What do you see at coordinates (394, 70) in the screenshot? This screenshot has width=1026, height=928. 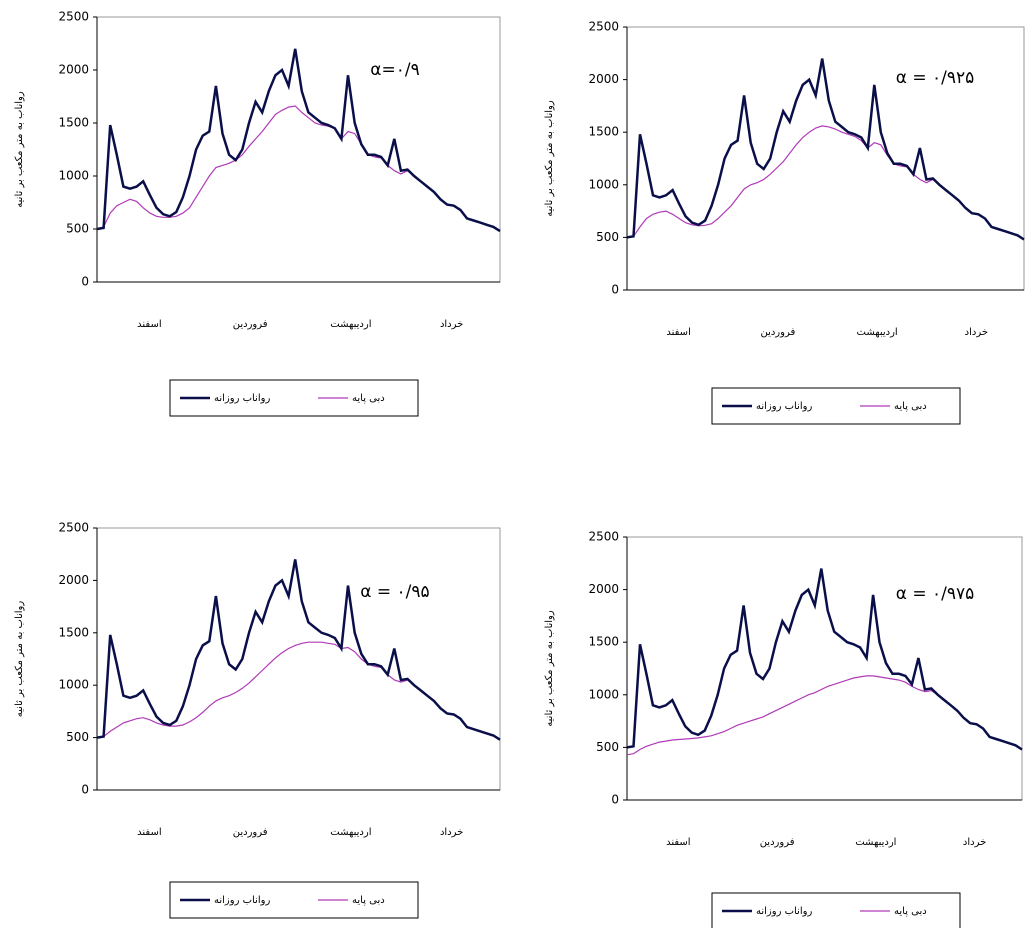 I see `annotation: α=۰/۹` at bounding box center [394, 70].